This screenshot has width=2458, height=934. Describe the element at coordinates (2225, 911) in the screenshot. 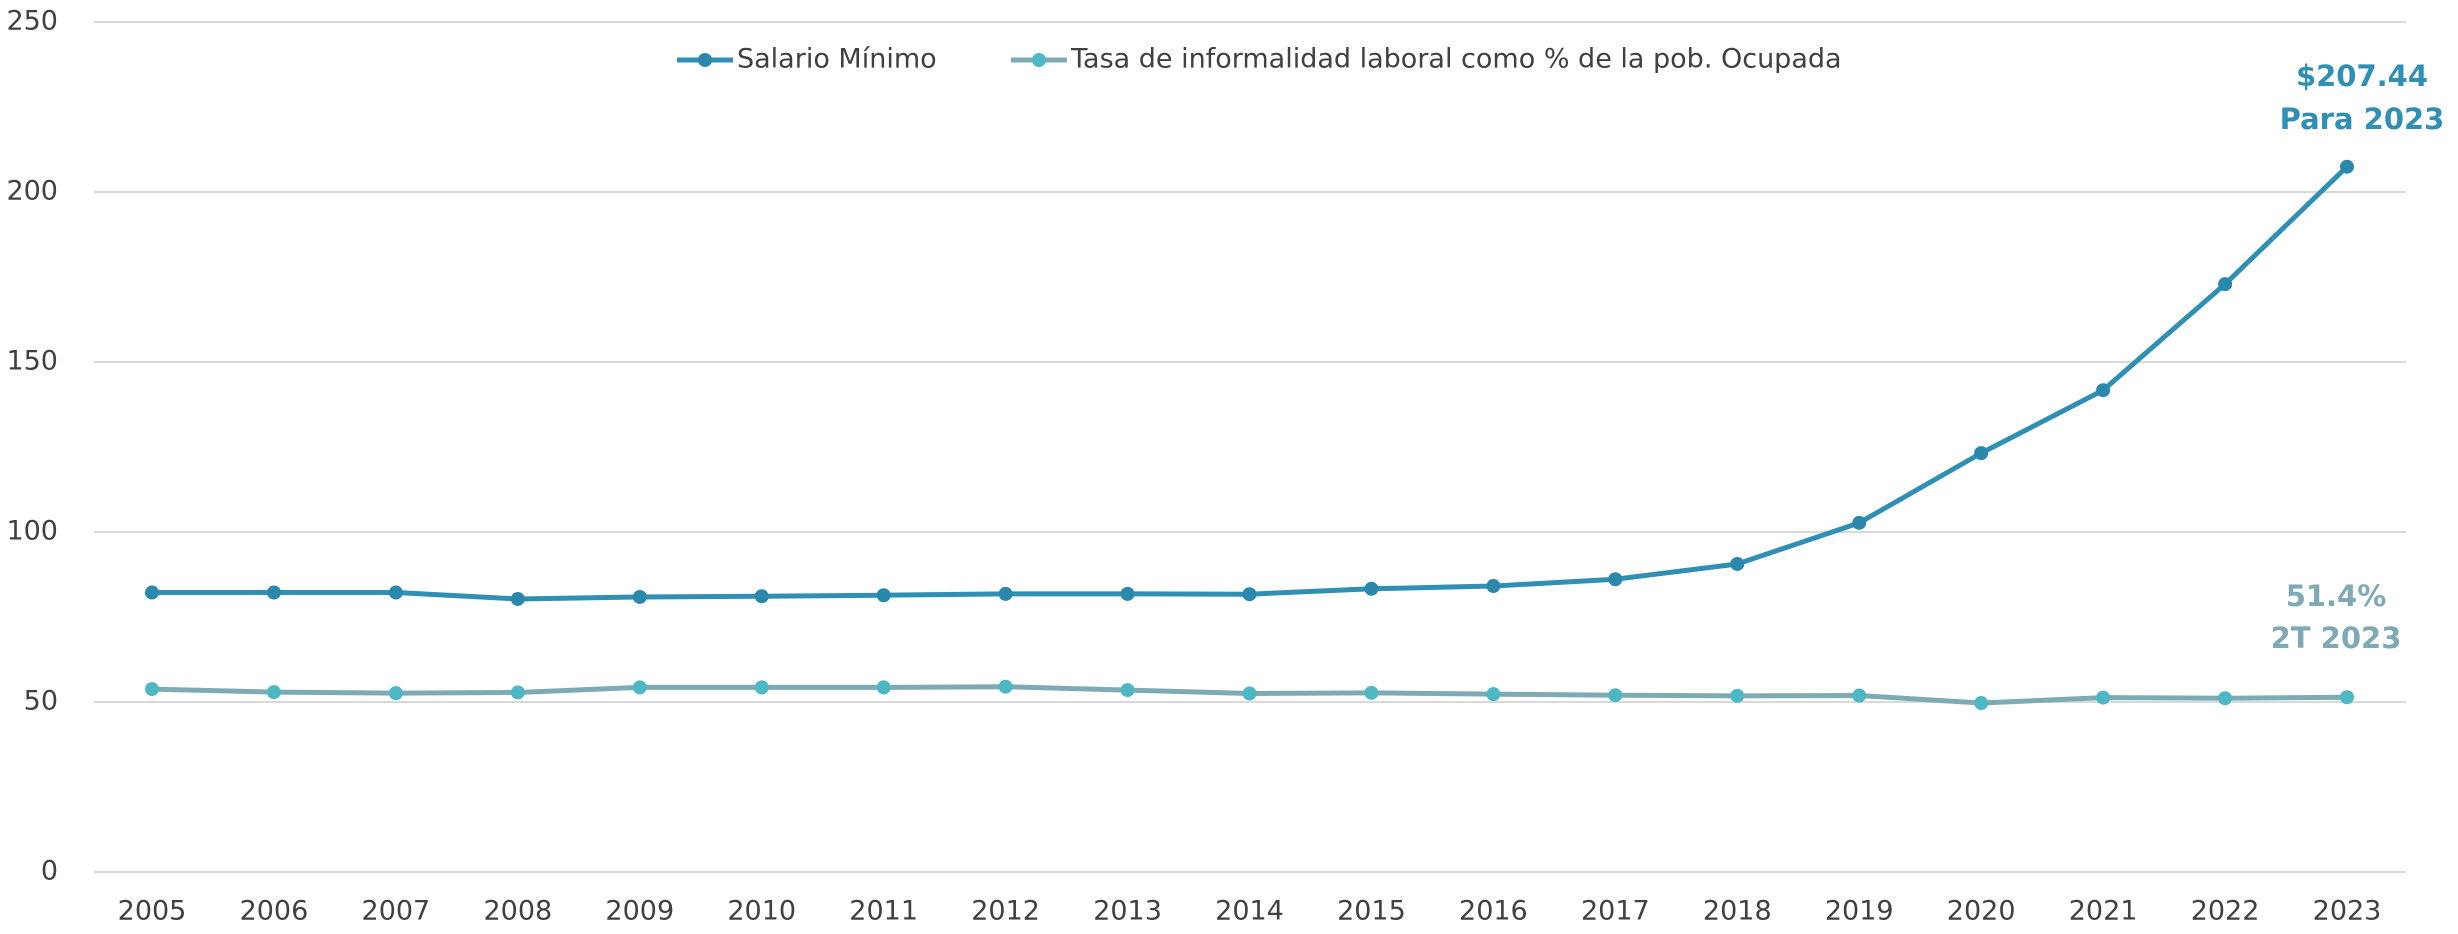

I see `x-tick-label: 2022` at that location.